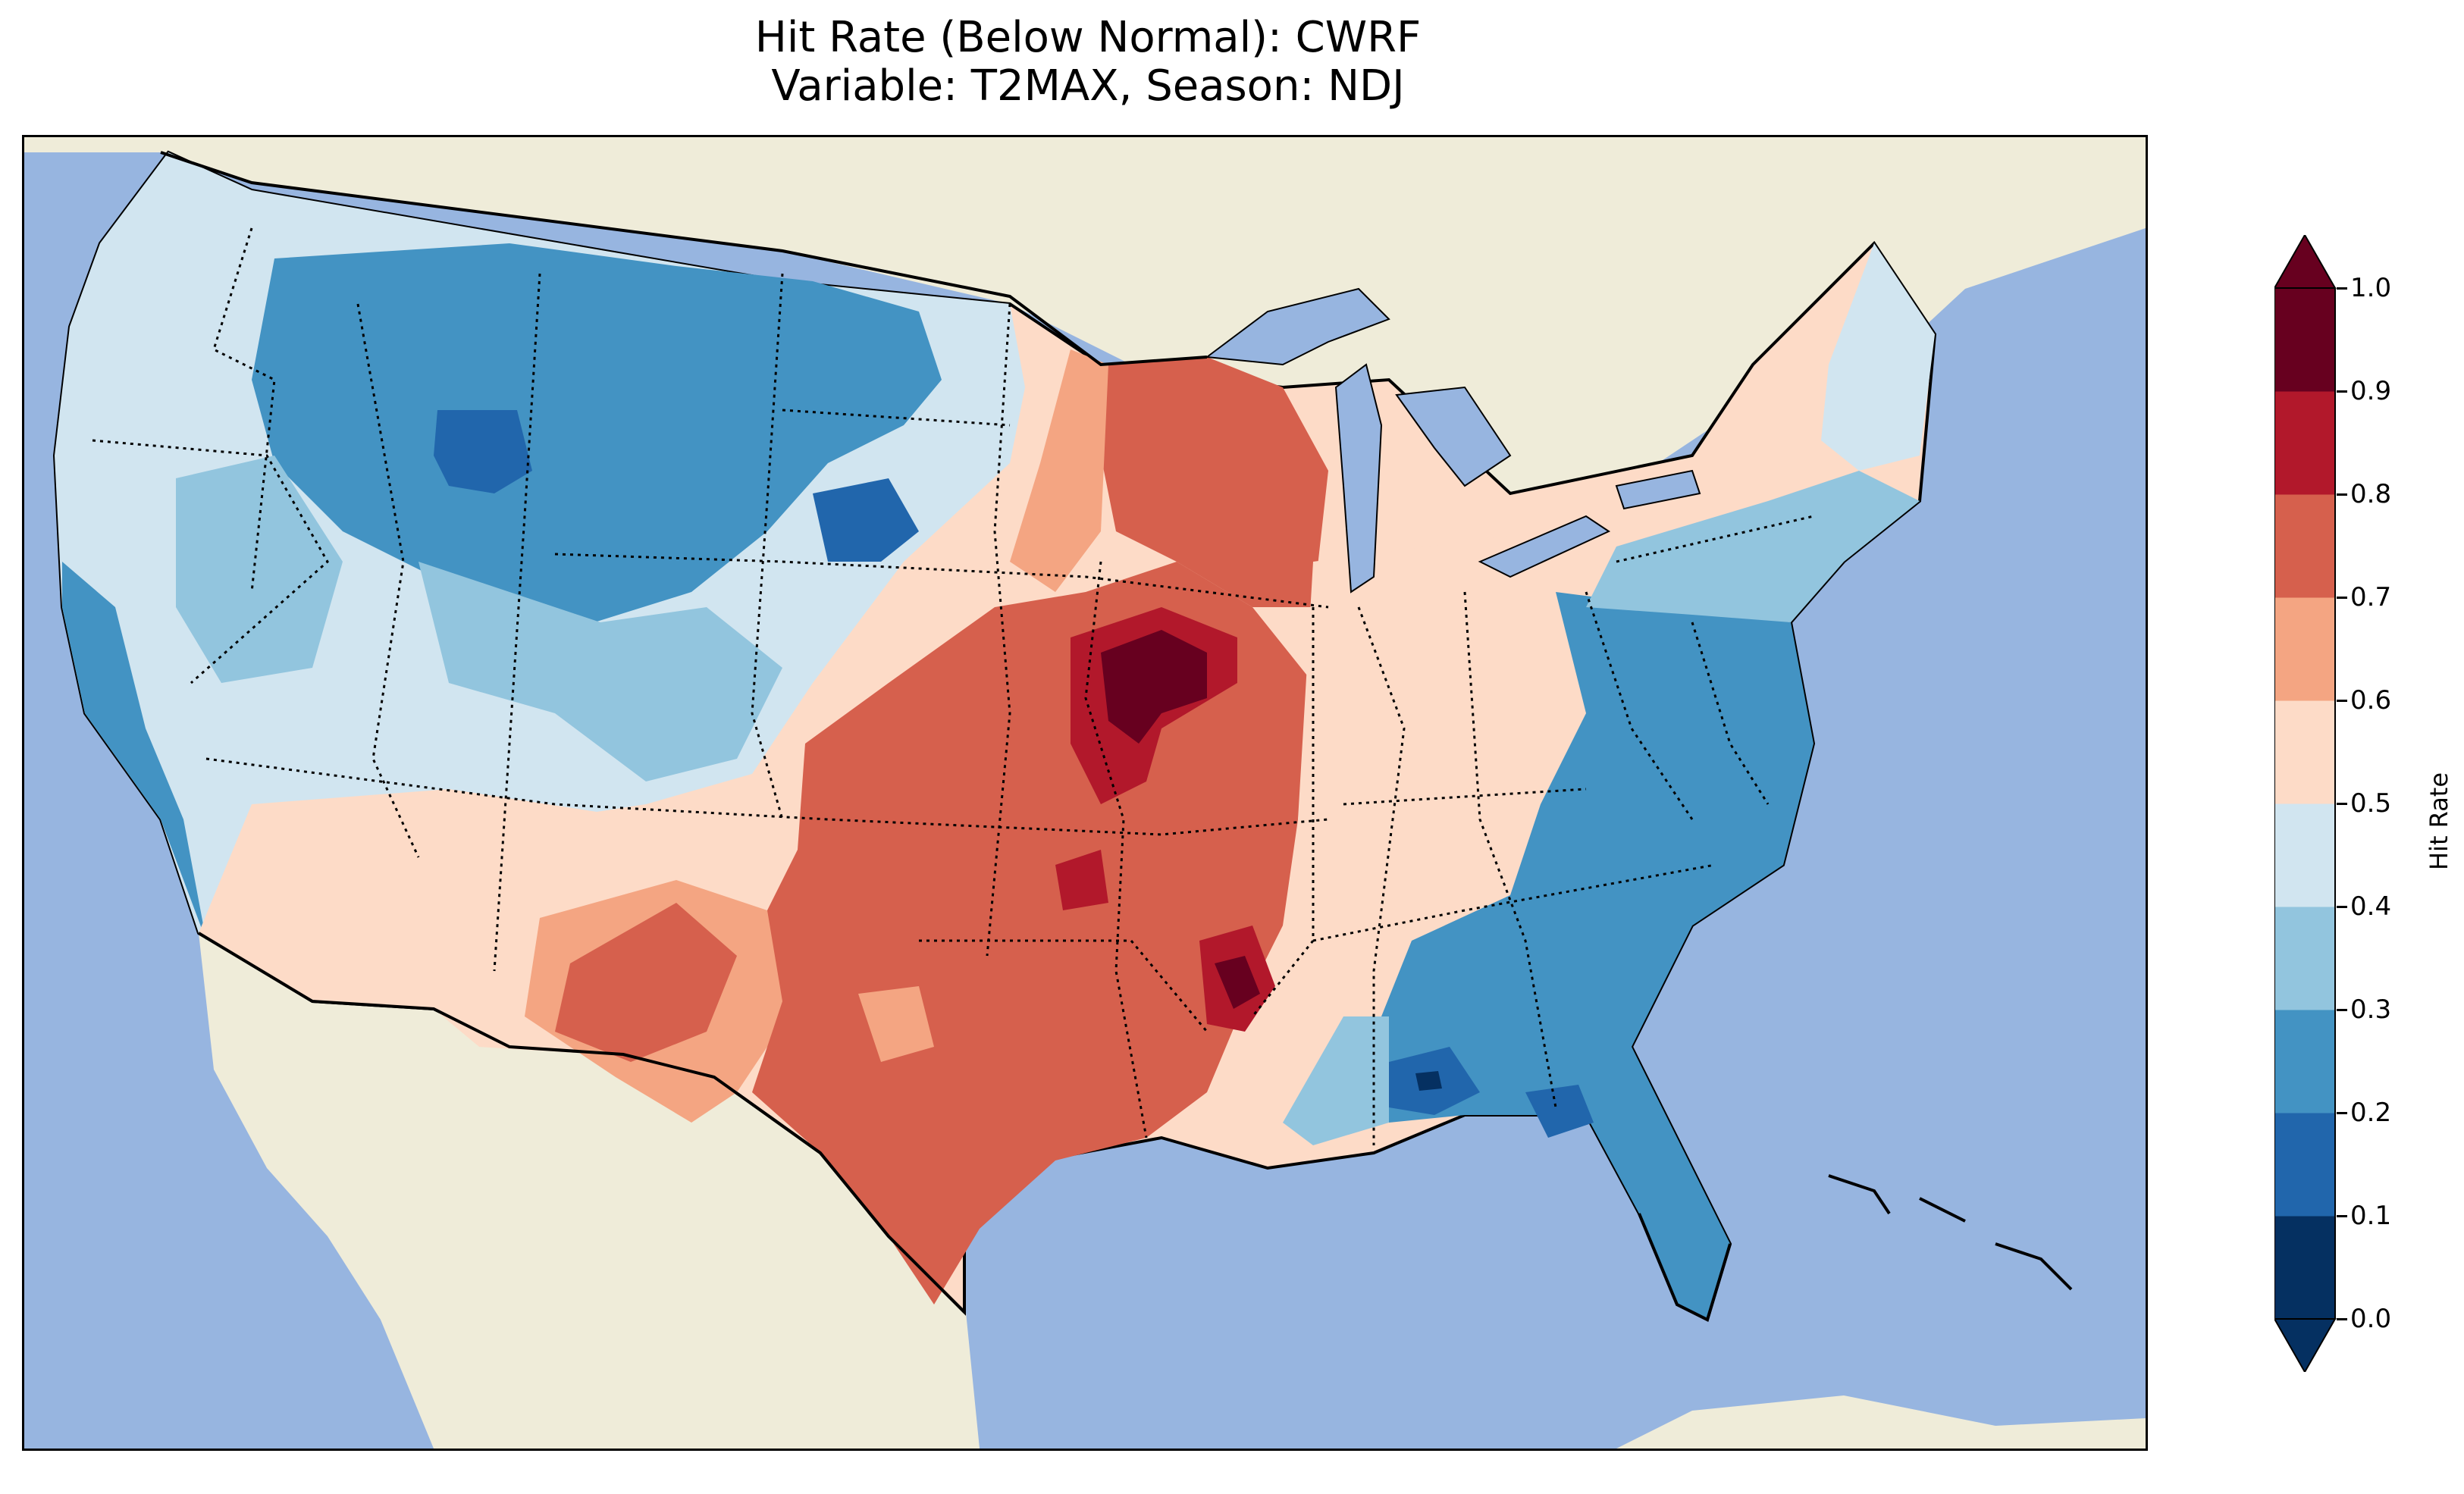  Describe the element at coordinates (597, 436) in the screenshot. I see `region-northern-rockies` at that location.